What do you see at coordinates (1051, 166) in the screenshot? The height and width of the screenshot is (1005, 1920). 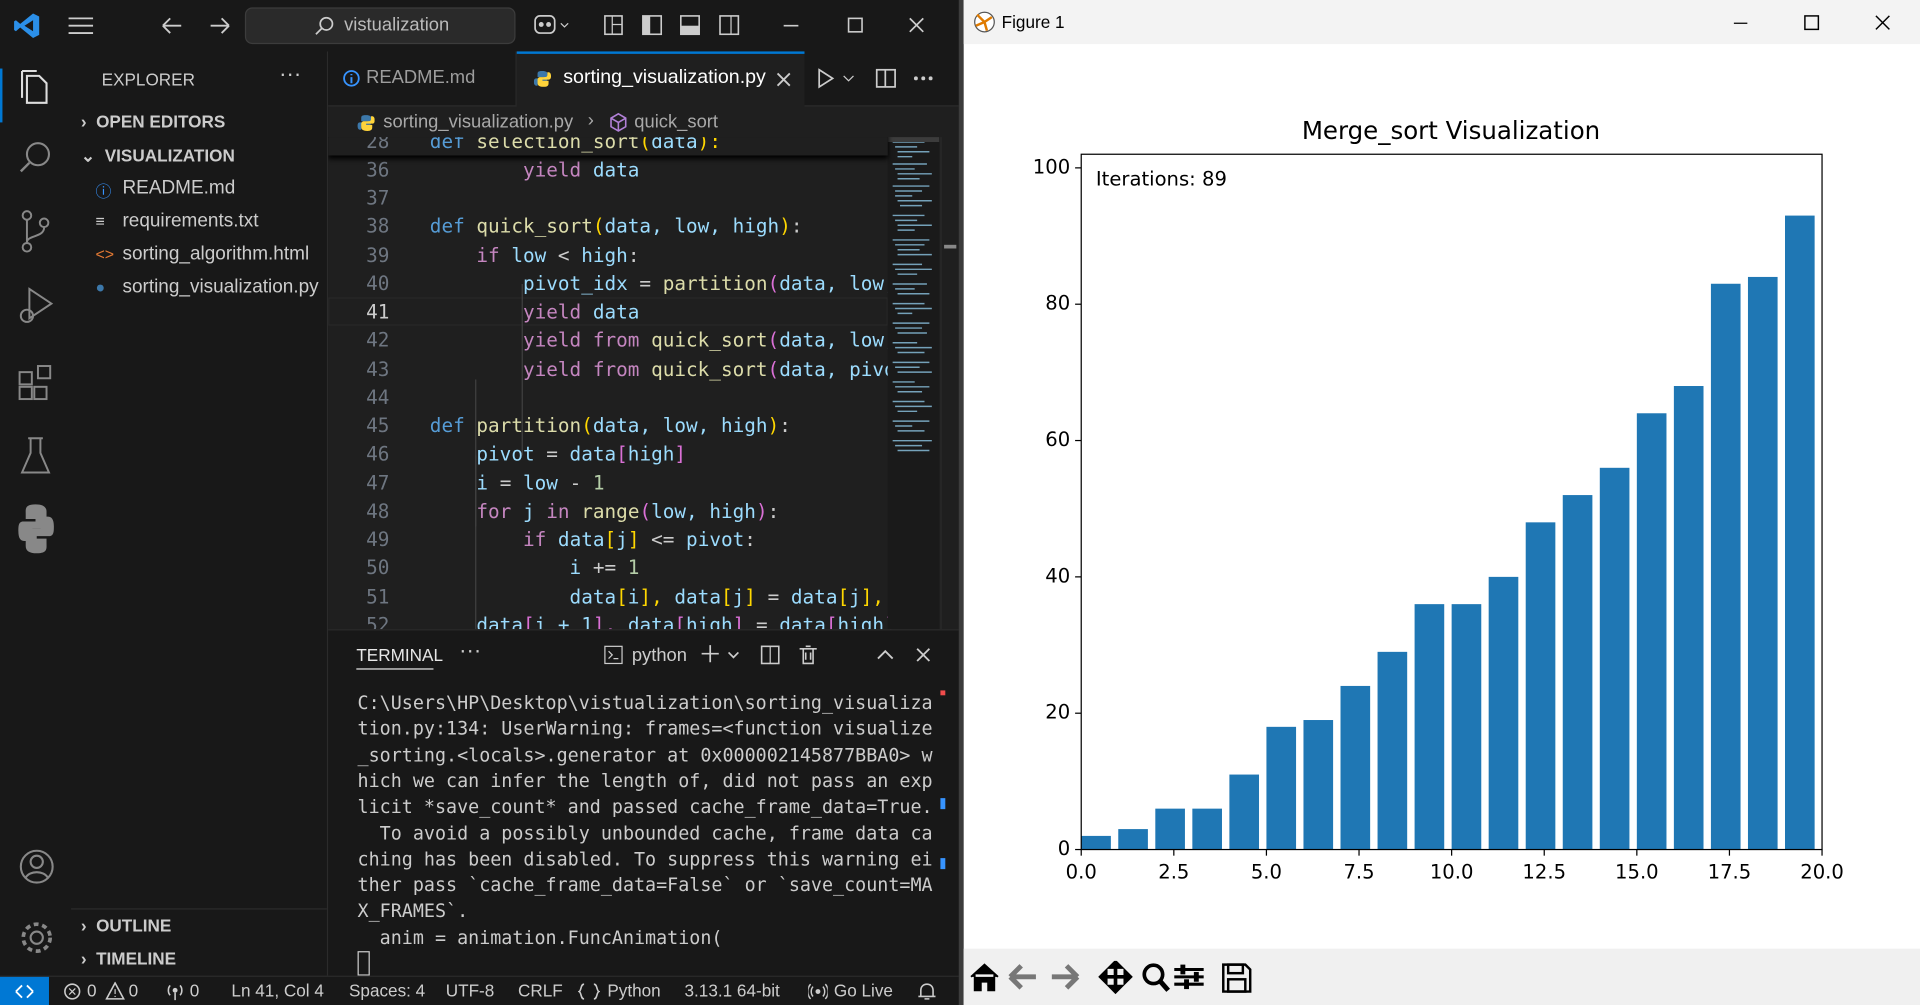 I see `y-tick-label: 100` at bounding box center [1051, 166].